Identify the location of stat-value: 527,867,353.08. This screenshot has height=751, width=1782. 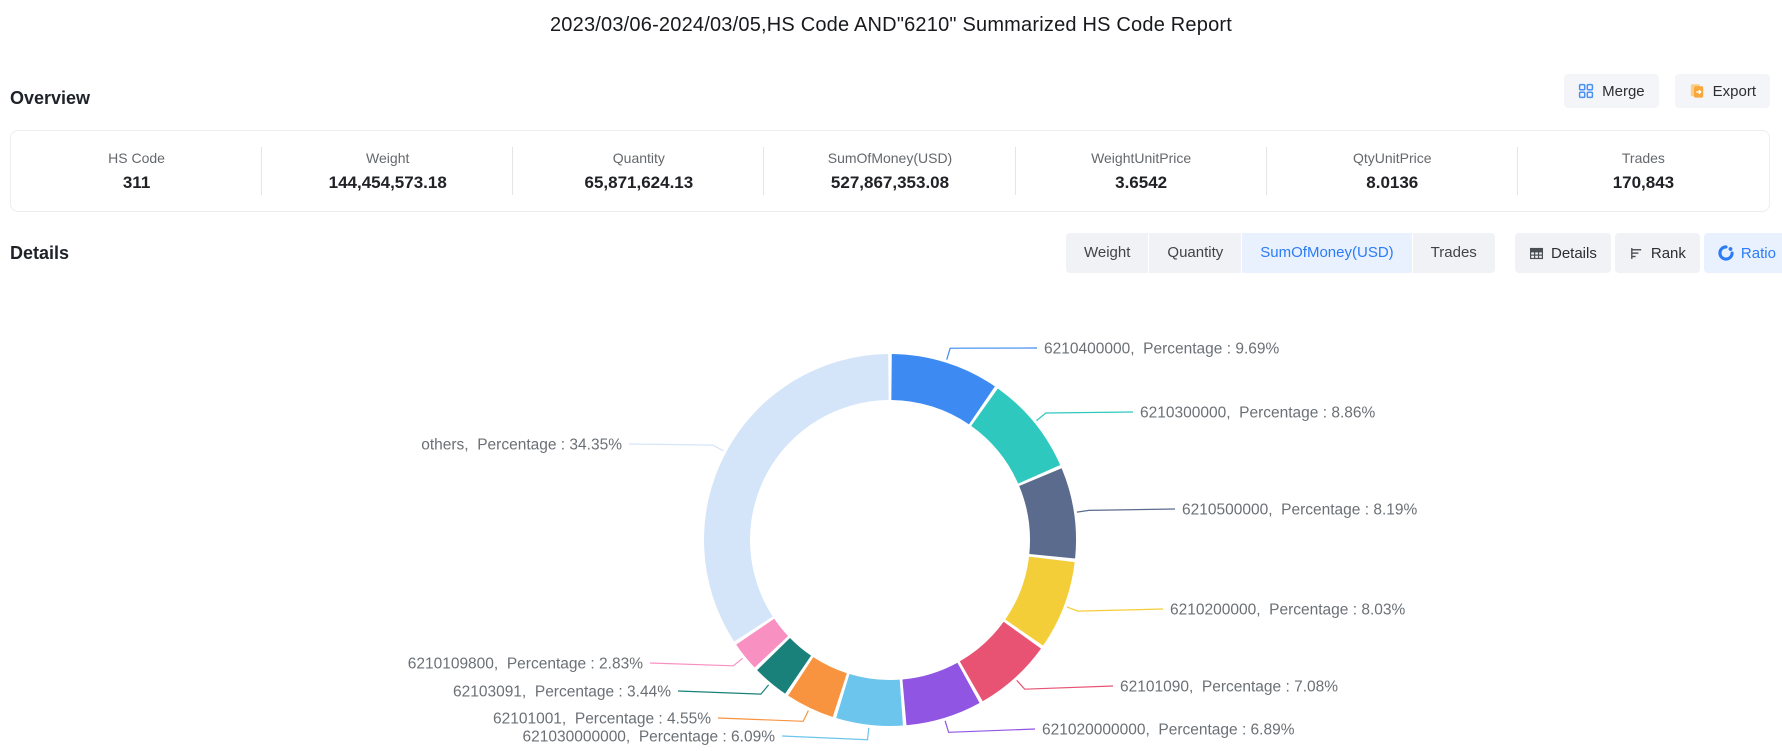
(890, 182).